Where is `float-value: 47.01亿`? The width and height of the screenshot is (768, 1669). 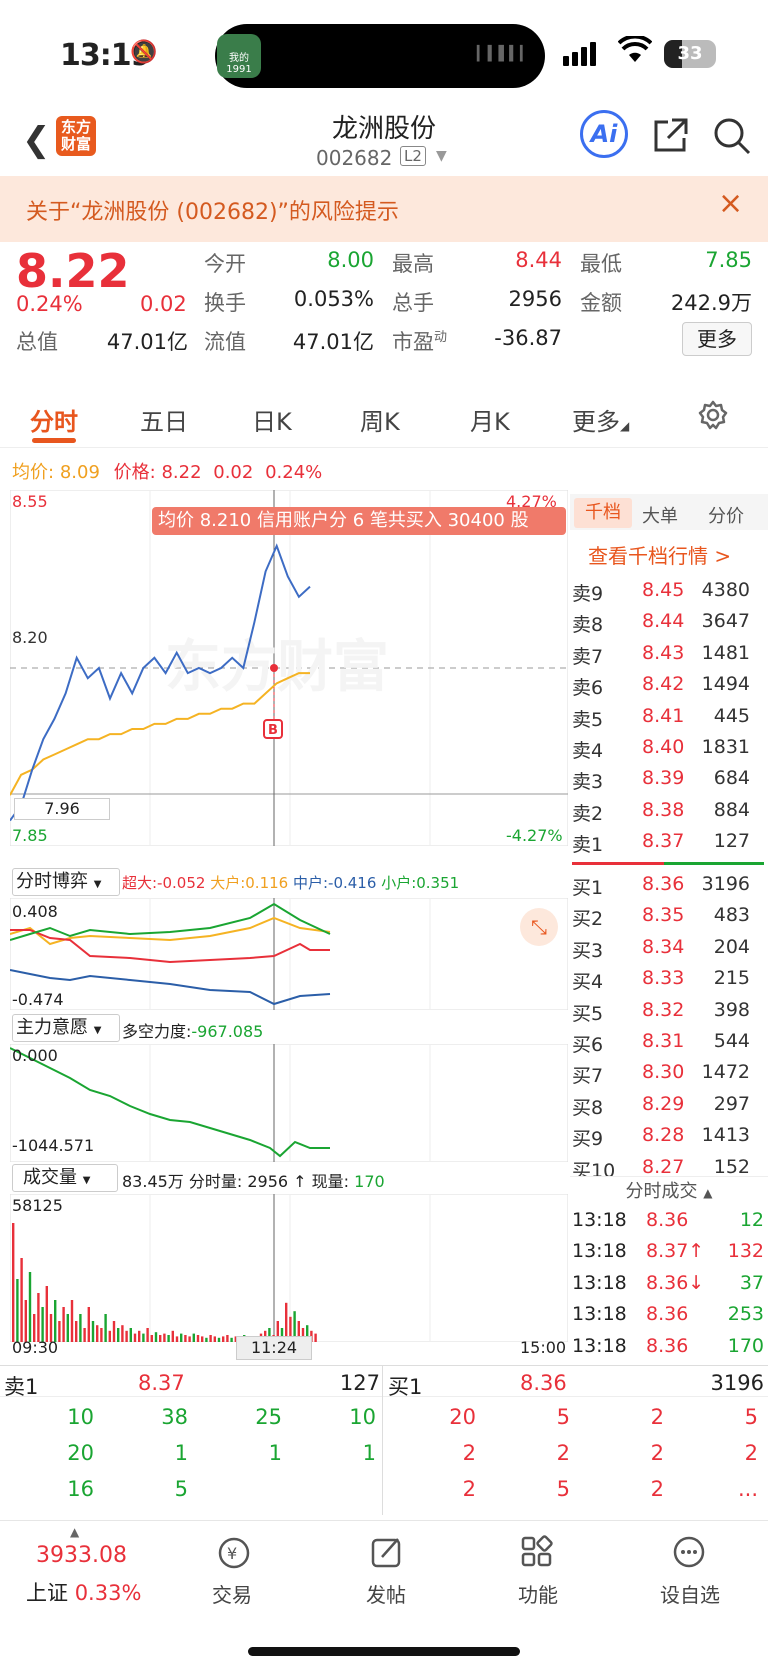 float-value: 47.01亿 is located at coordinates (333, 342).